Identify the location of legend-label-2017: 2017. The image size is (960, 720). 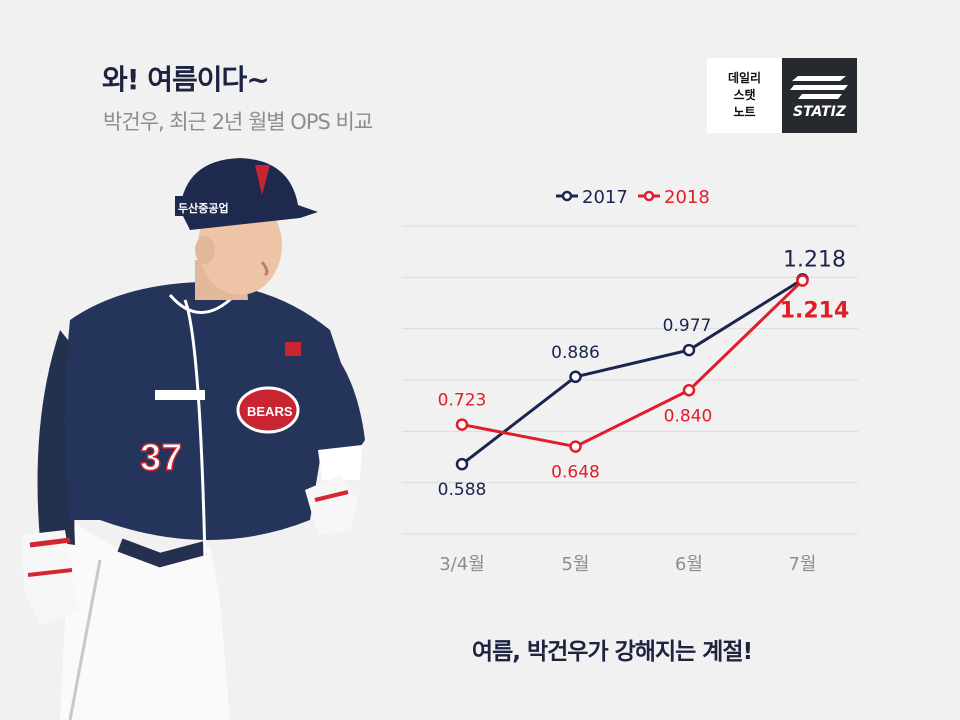
(605, 197).